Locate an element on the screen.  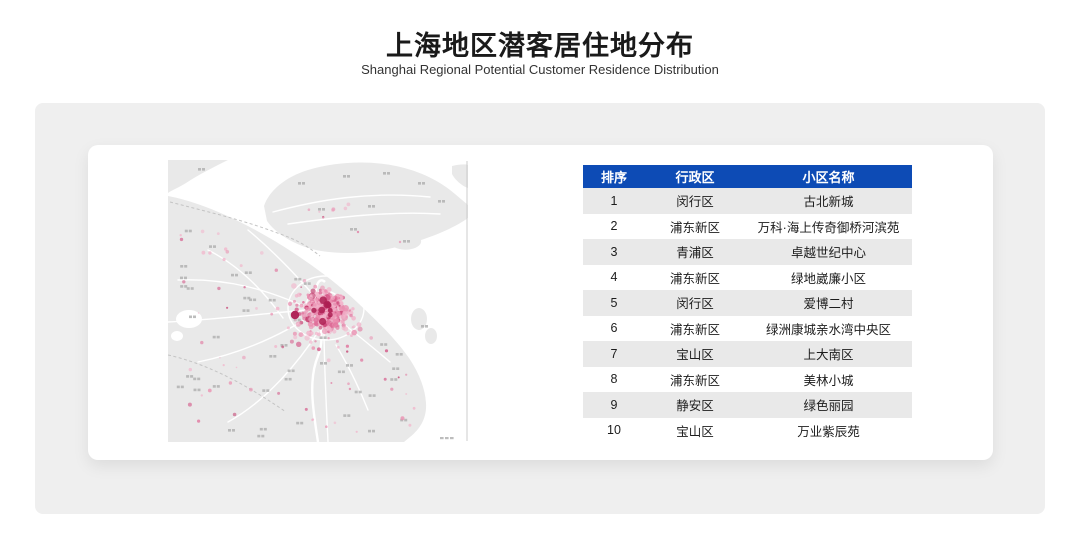
table-row: 2 浦东新区 万科·海上传奇御桥河滨苑 is located at coordinates (747, 226).